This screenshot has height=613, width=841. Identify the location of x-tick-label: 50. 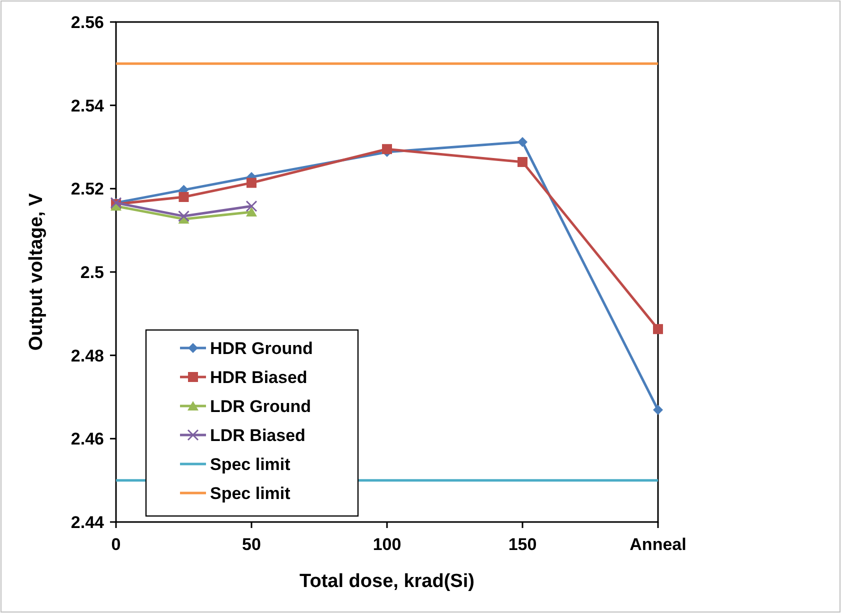
(251, 544).